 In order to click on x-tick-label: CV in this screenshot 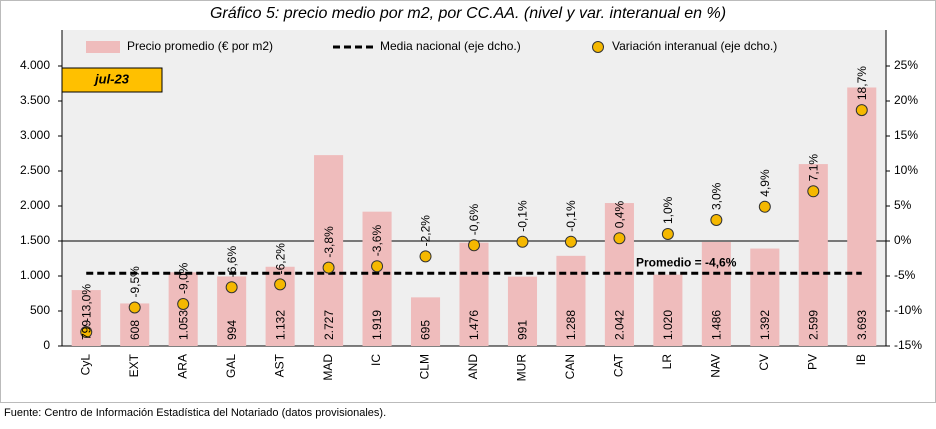, I will do `click(764, 362)`.